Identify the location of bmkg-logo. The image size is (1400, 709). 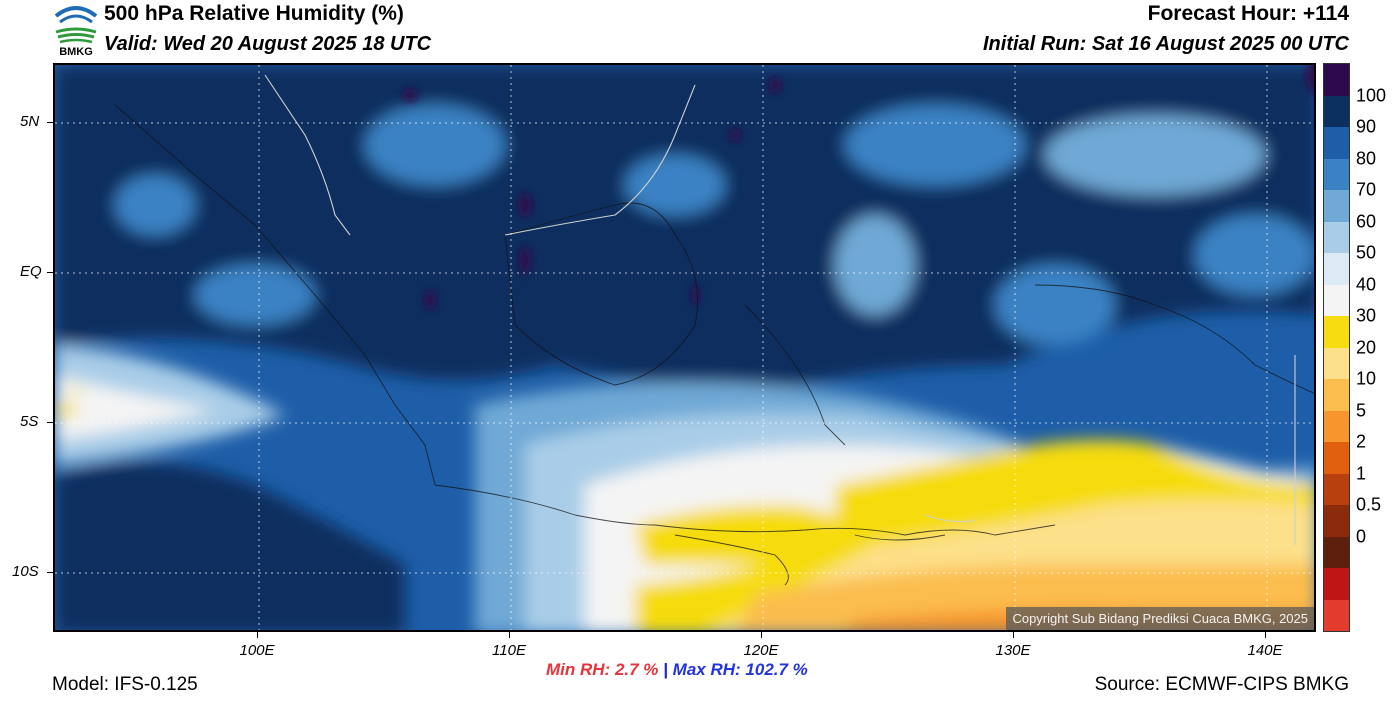
(76, 31).